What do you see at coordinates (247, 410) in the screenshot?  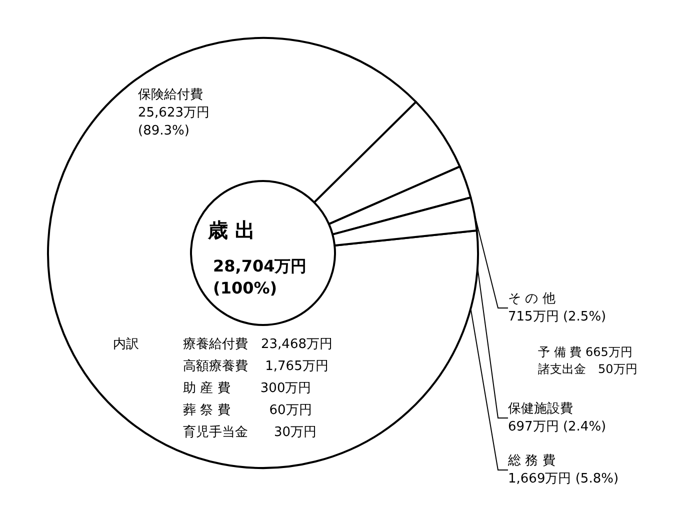 I see `text: 葬 祭 費 60万円` at bounding box center [247, 410].